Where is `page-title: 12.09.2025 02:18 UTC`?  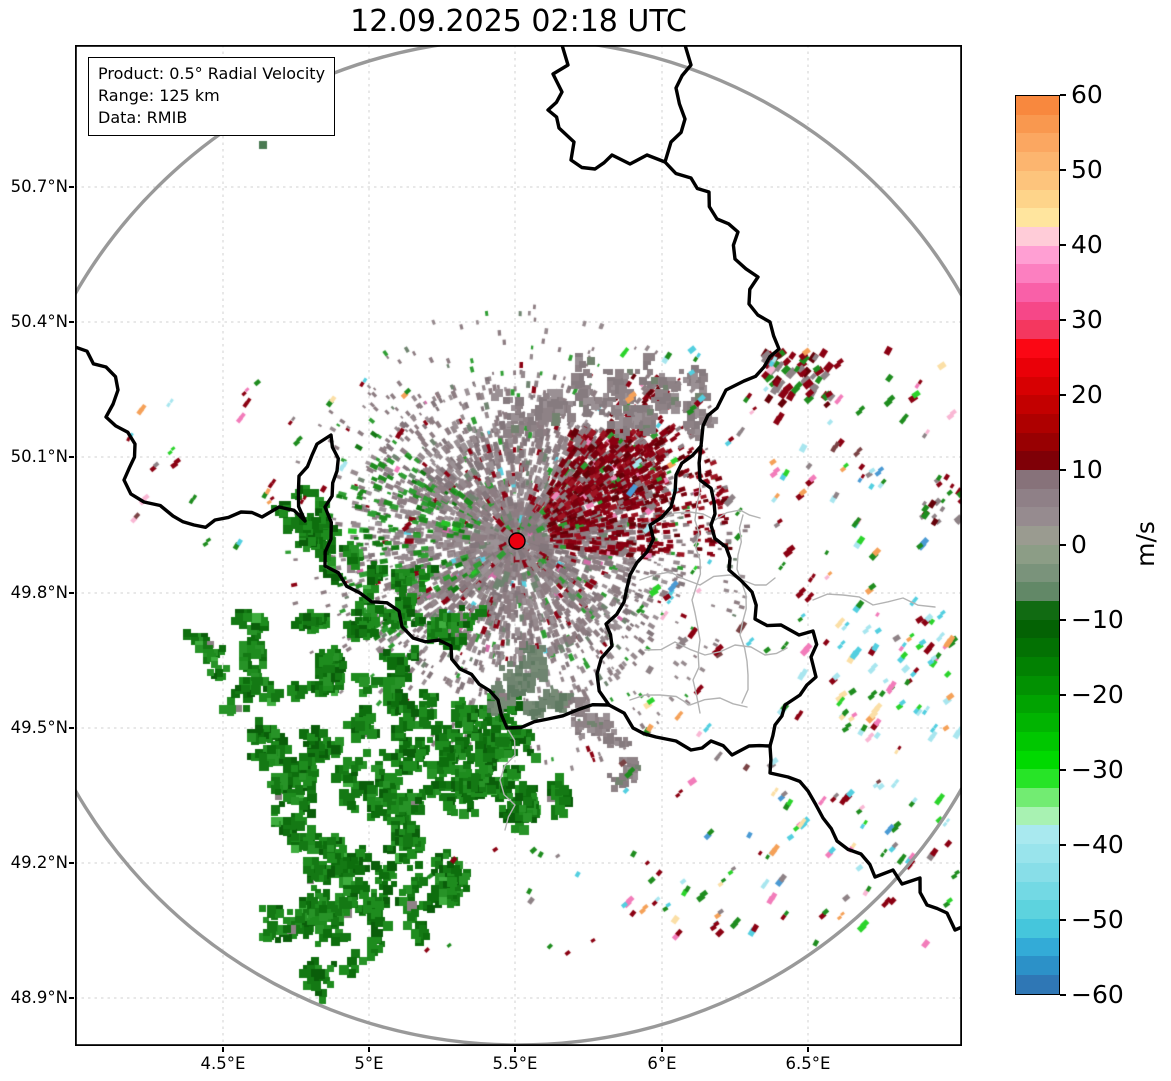 page-title: 12.09.2025 02:18 UTC is located at coordinates (518, 21).